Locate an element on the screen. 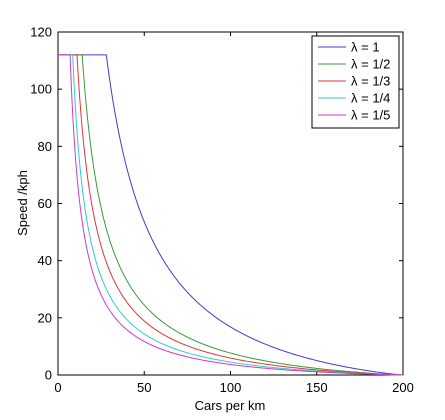 This screenshot has height=420, width=445. legend-label: λ = 1/2 is located at coordinates (370, 64).